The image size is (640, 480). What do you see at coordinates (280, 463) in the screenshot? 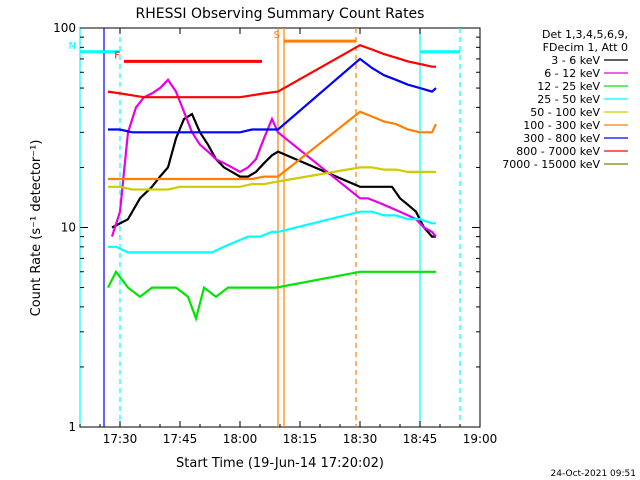
I see `x-axis-label: Start Time (19-Jun-14 17:20:02)` at bounding box center [280, 463].